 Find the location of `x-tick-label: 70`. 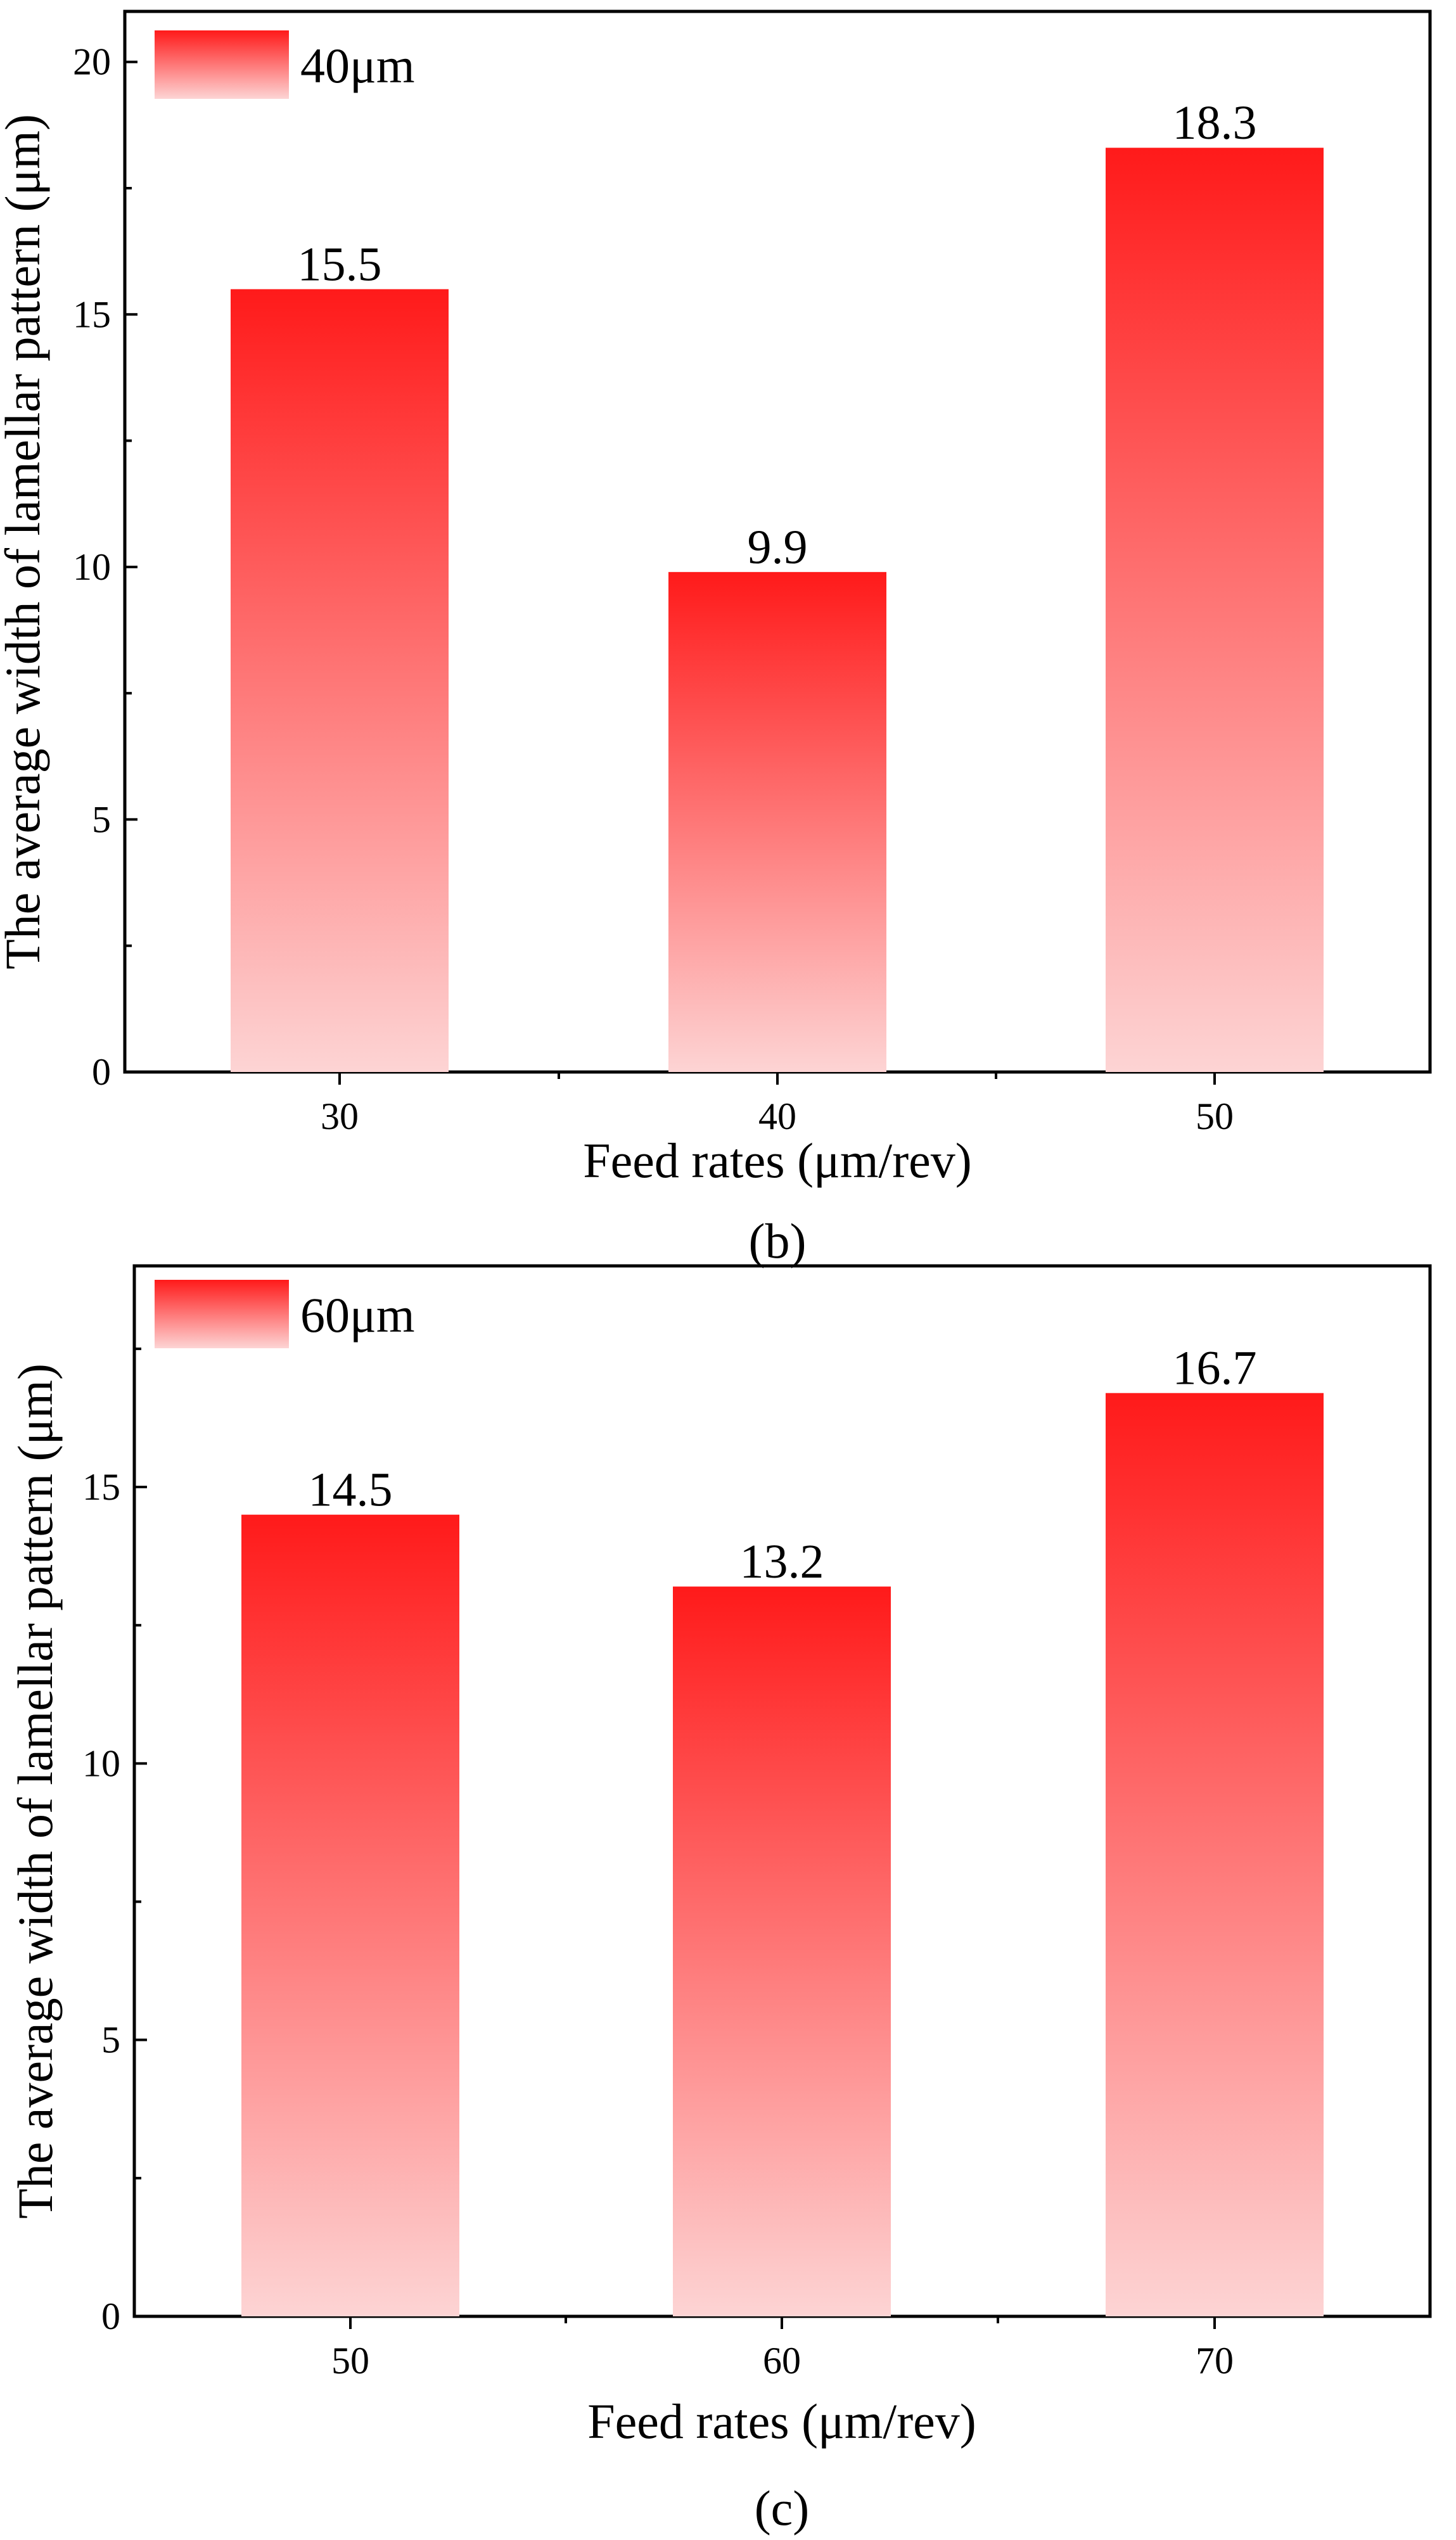

x-tick-label: 70 is located at coordinates (1215, 2361).